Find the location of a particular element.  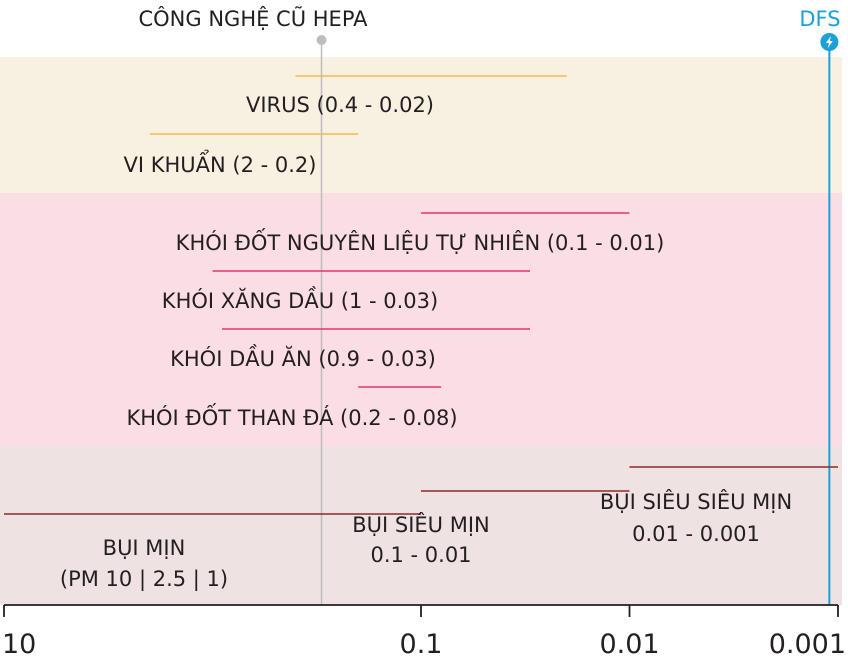

series-label-1: VIRUS (0.4 - 0.02) is located at coordinates (340, 105).